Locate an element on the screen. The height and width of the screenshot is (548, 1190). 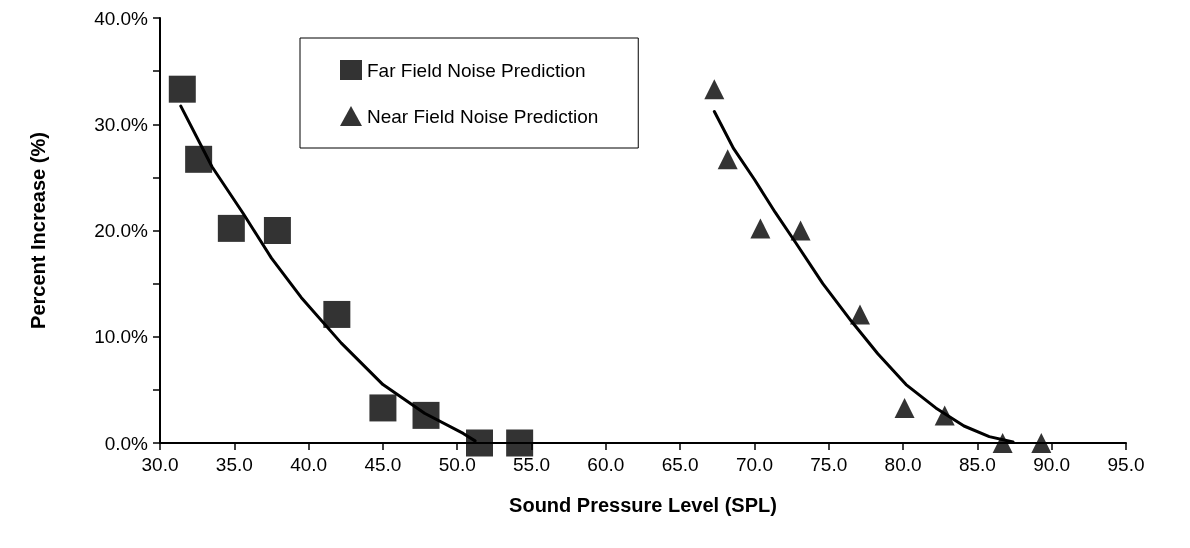
x-tick-label: 55.0 is located at coordinates (532, 464).